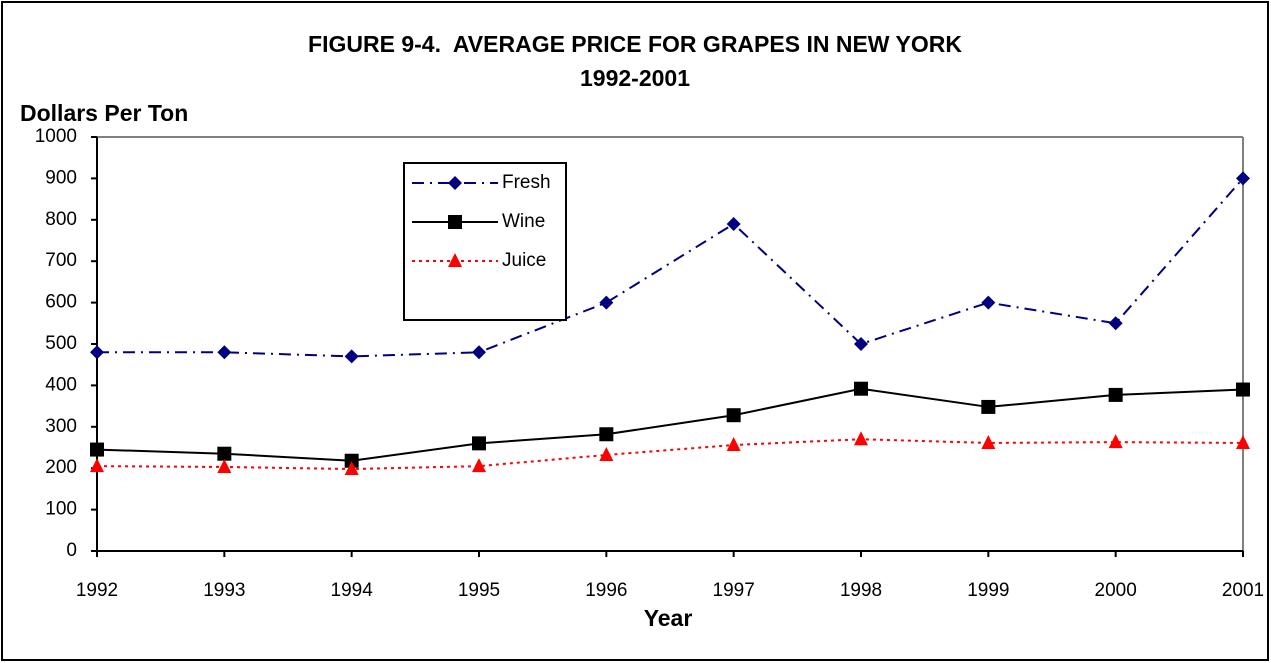  What do you see at coordinates (635, 78) in the screenshot?
I see `chart-subtitle: 1992-2001` at bounding box center [635, 78].